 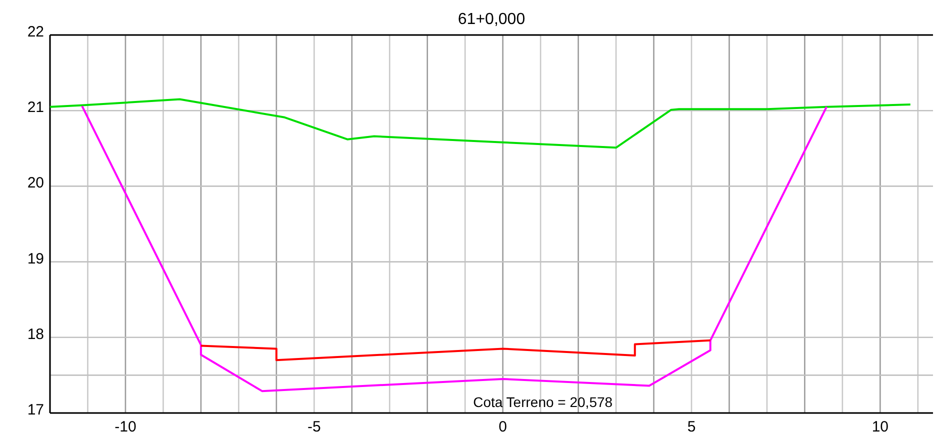 What do you see at coordinates (543, 402) in the screenshot?
I see `annotation: Cota Terreno = 20,578` at bounding box center [543, 402].